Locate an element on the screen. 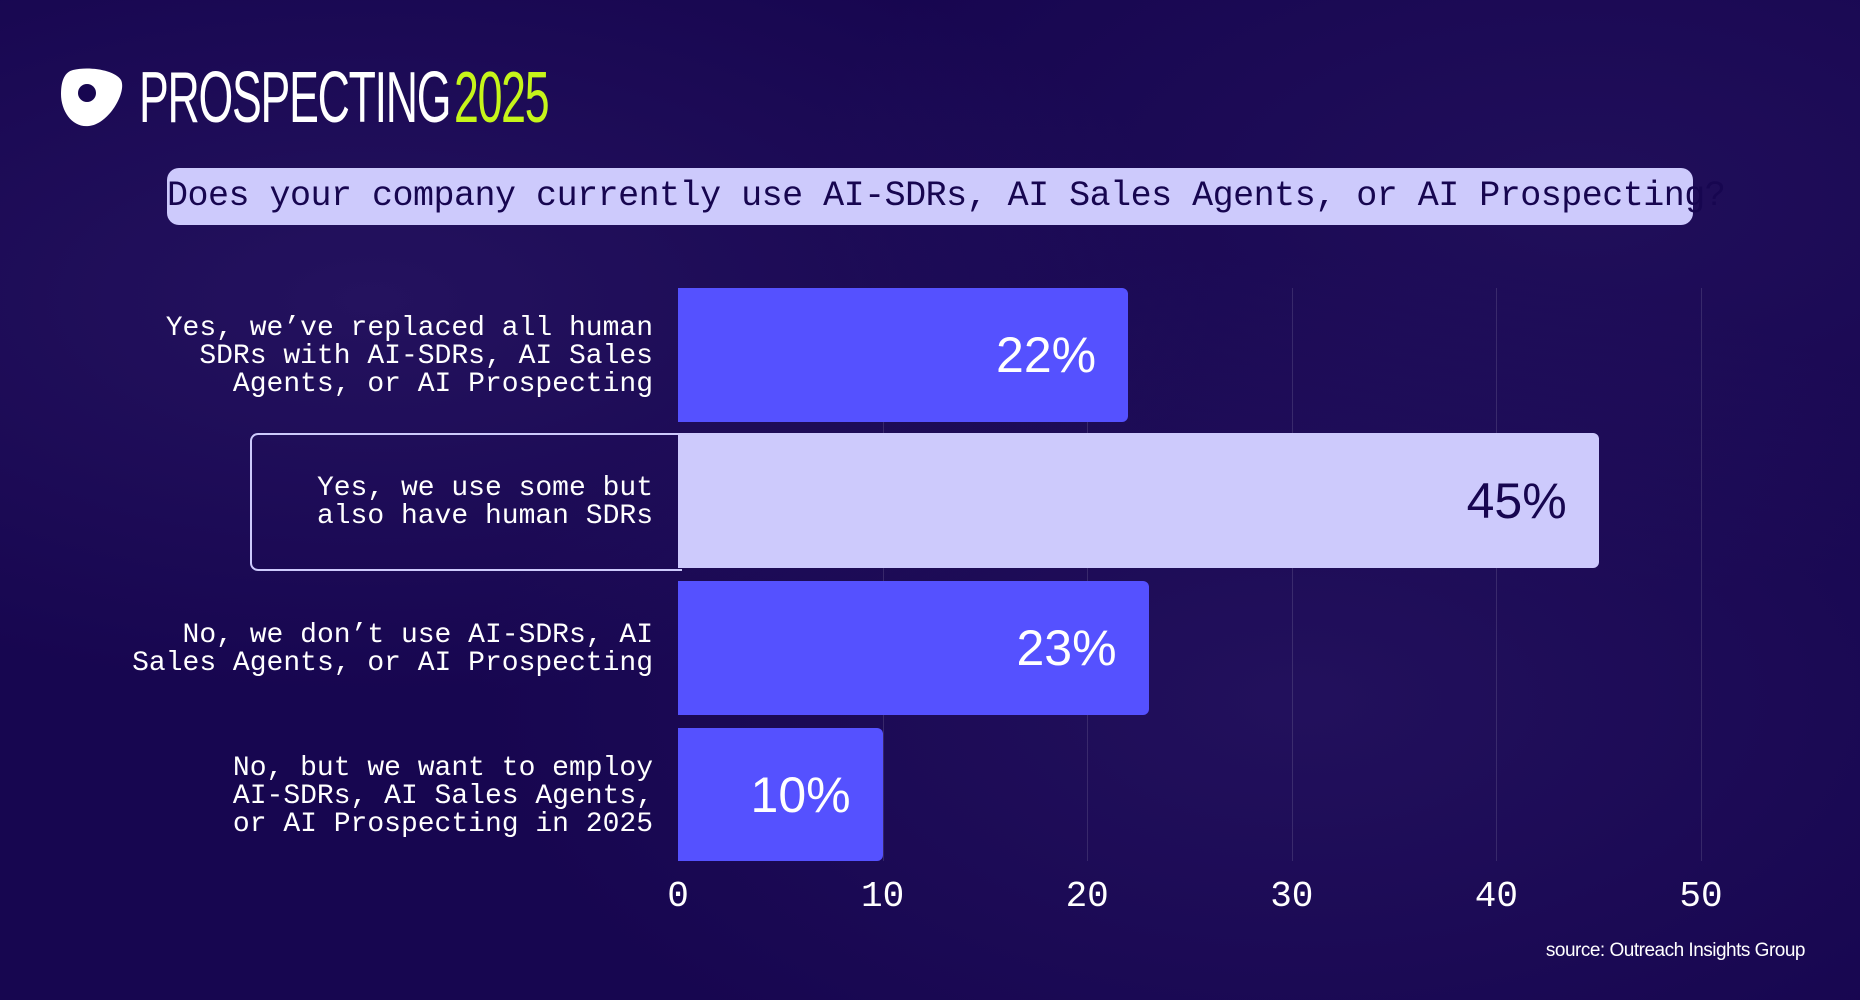 The height and width of the screenshot is (1000, 1860). brand-title: PROSPECTING2025 is located at coordinates (344, 98).